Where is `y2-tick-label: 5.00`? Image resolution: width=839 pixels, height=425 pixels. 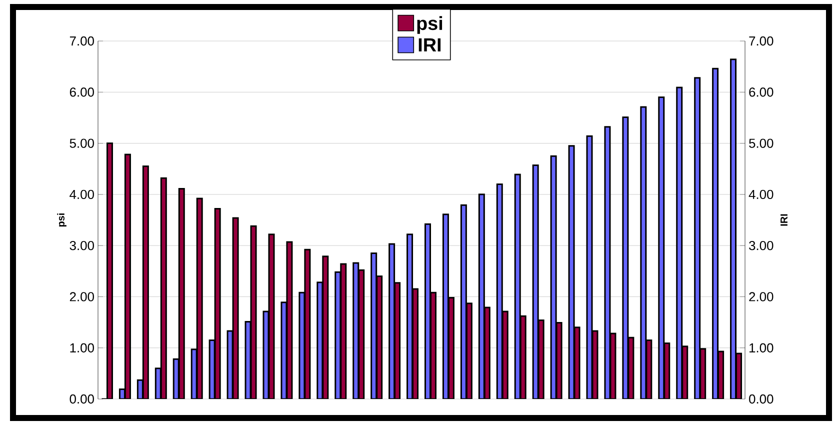 y2-tick-label: 5.00 is located at coordinates (761, 143).